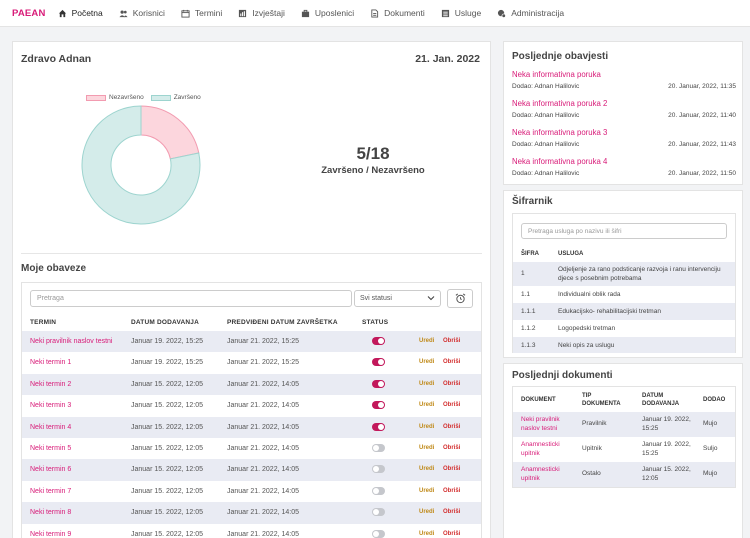  Describe the element at coordinates (624, 328) in the screenshot. I see `sifrarnik-row: 1.1.2 Logopedski tretman` at that location.